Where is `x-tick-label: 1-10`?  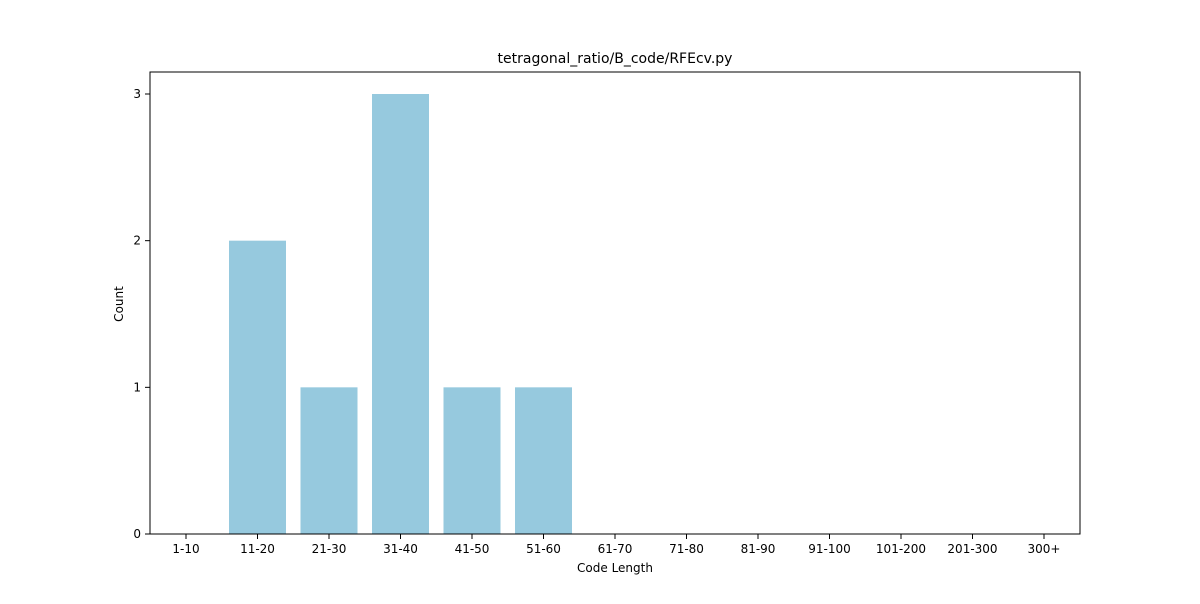
x-tick-label: 1-10 is located at coordinates (185, 549).